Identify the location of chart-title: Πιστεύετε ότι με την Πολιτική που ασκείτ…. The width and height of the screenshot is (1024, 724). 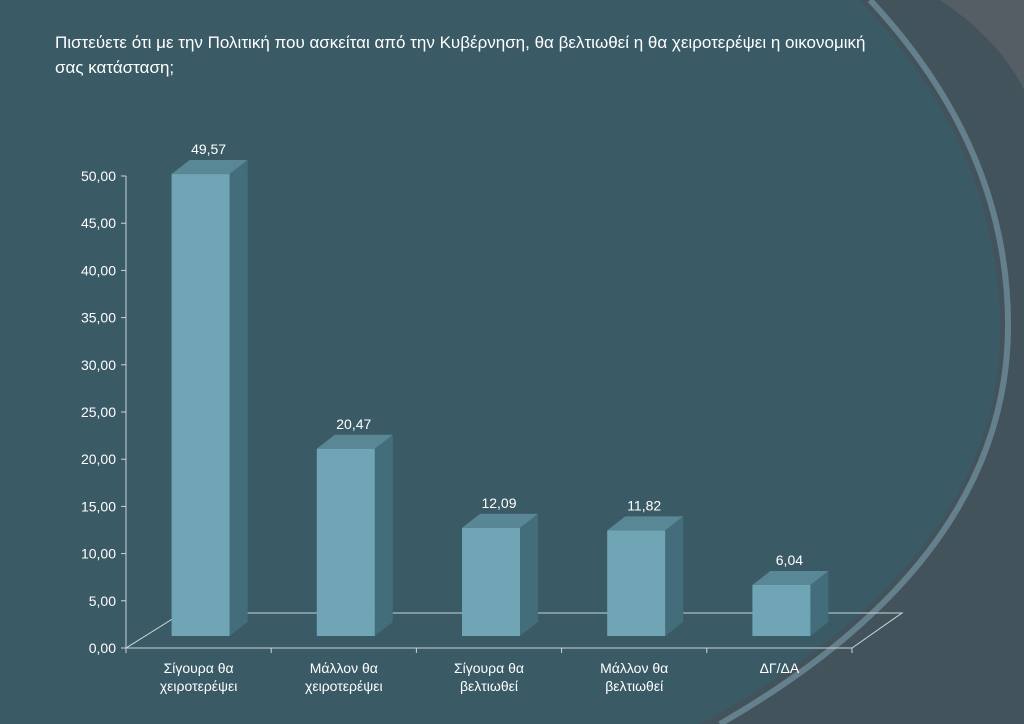
(460, 55).